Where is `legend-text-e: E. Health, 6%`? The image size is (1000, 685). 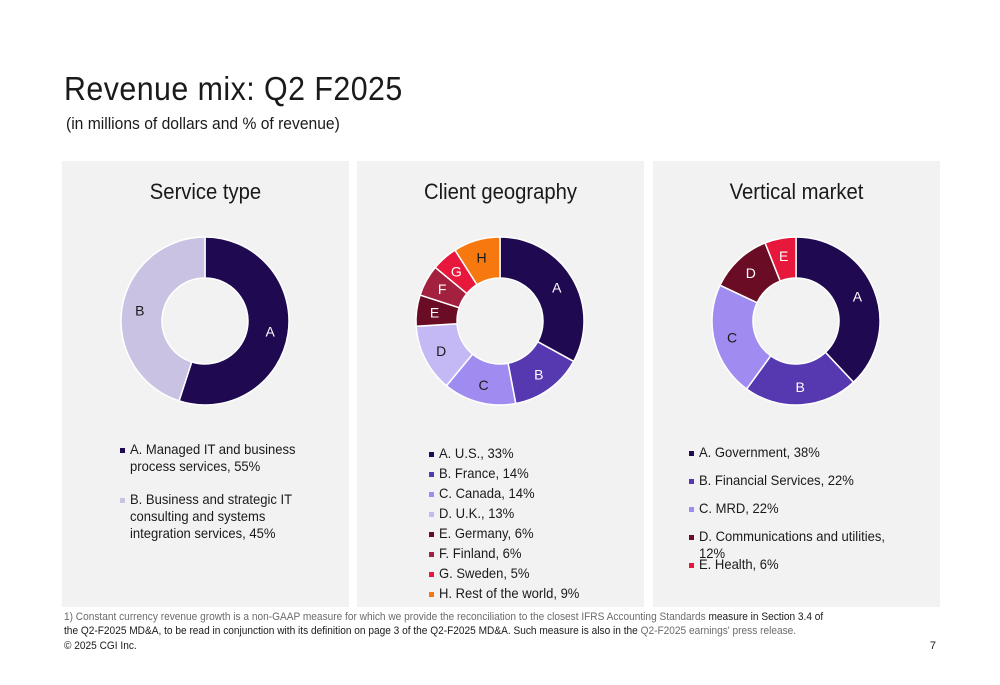 legend-text-e: E. Health, 6% is located at coordinates (739, 564).